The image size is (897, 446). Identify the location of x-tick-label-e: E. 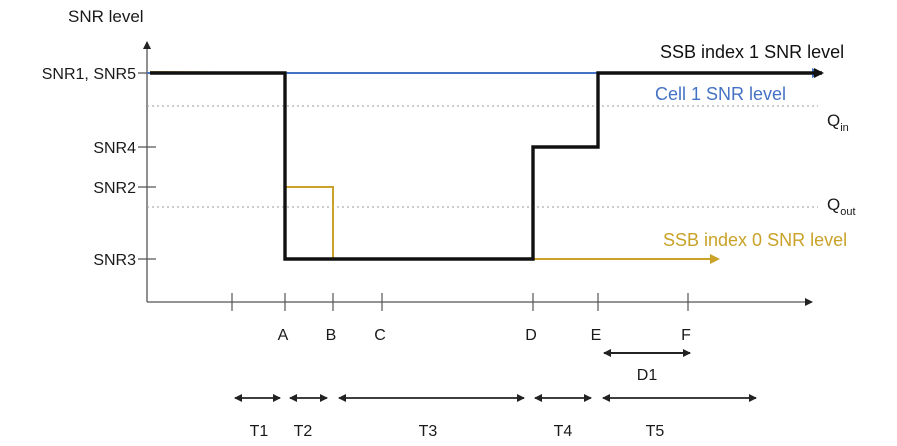
(596, 335).